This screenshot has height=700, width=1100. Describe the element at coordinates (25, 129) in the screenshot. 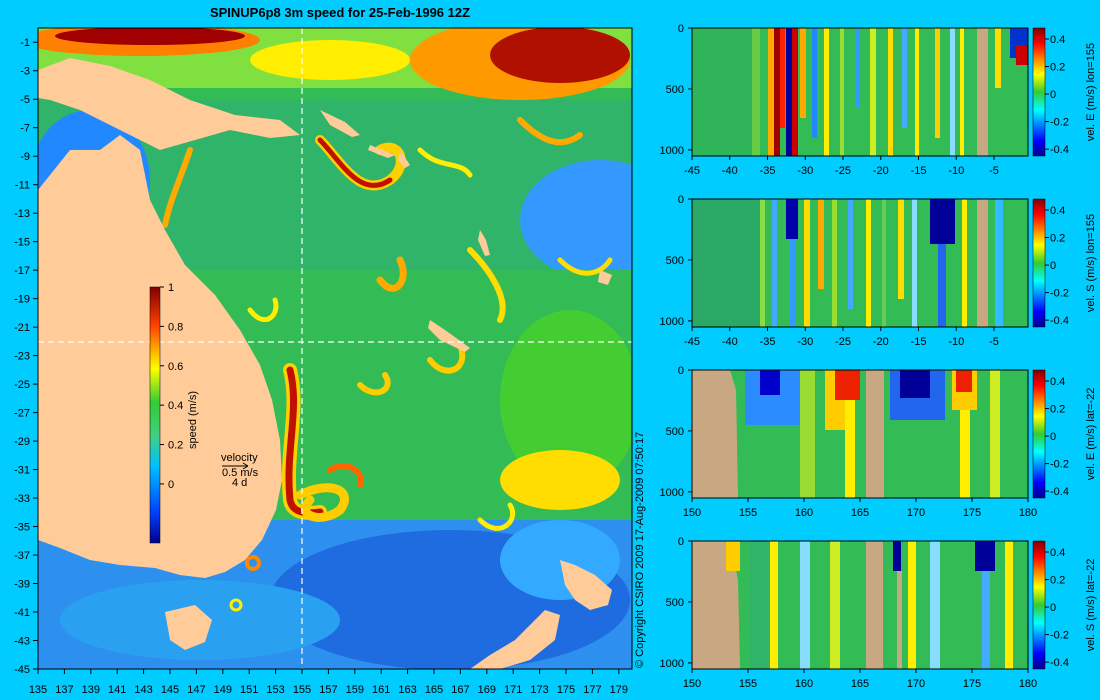

I see `map-y-tick-label: -7` at that location.